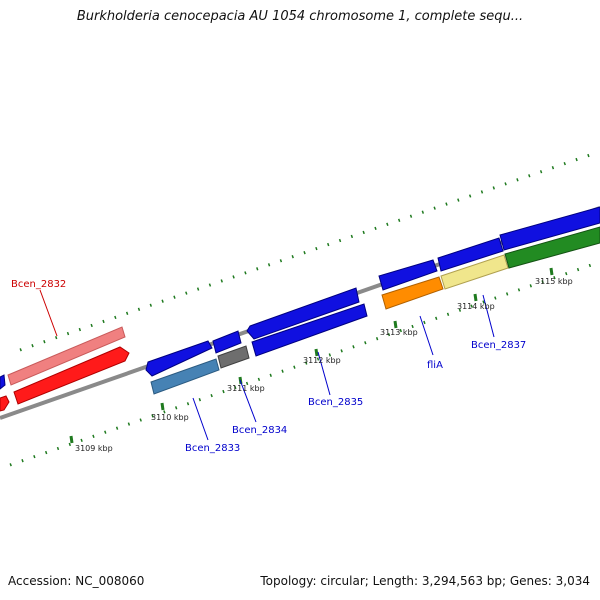 The height and width of the screenshot is (600, 600). I want to click on gene-flia-blue, so click(408, 275).